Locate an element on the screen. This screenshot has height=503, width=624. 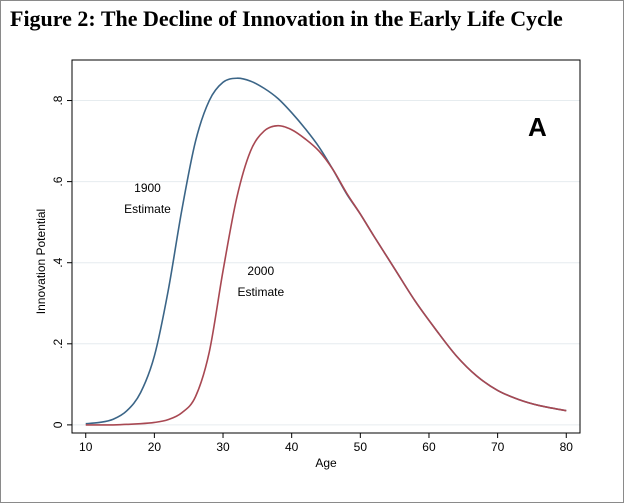
x-tick-label: 50 is located at coordinates (361, 447).